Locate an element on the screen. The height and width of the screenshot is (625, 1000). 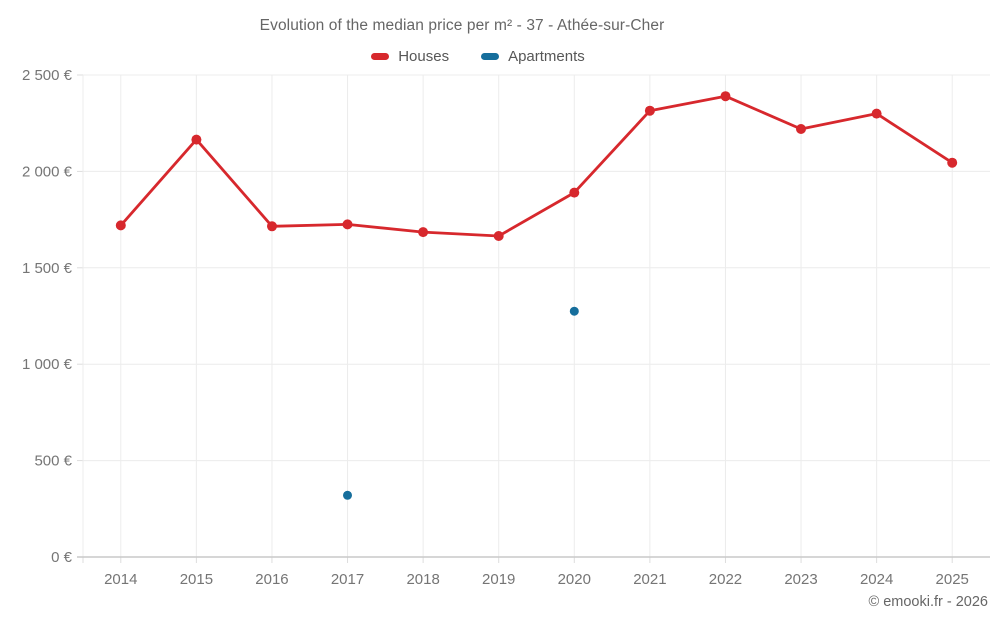
y-tick-label: 500 € is located at coordinates (53, 461).